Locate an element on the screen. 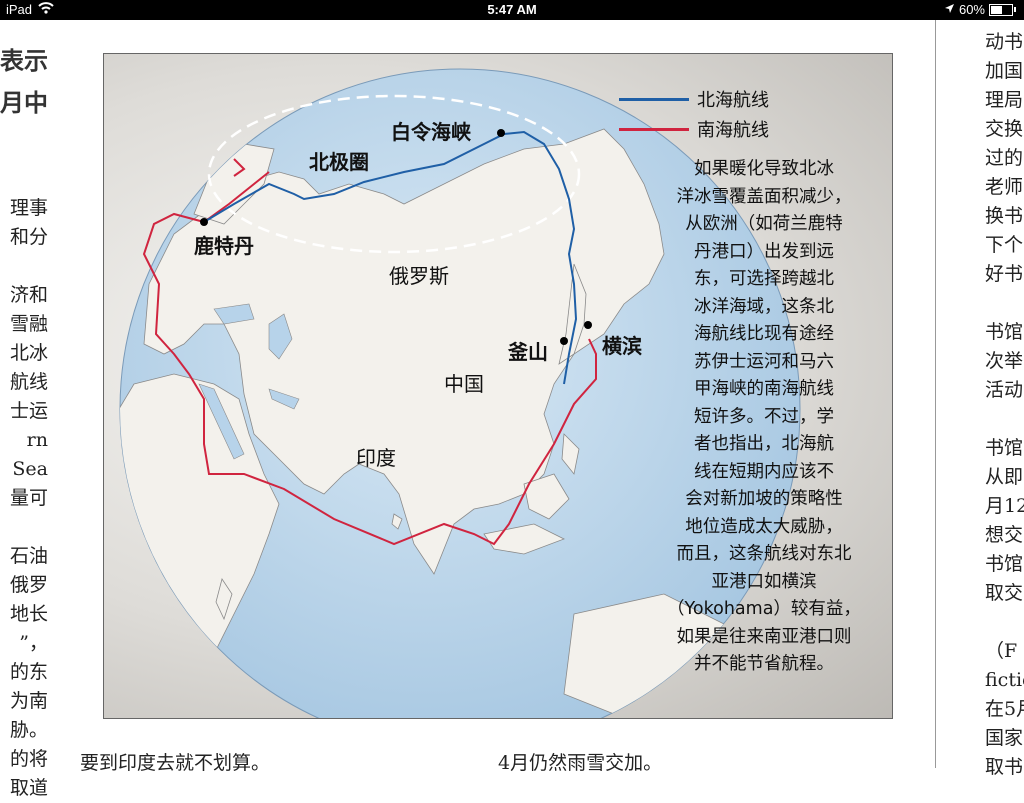 This screenshot has height=803, width=1024. legend-swatch-south is located at coordinates (654, 129).